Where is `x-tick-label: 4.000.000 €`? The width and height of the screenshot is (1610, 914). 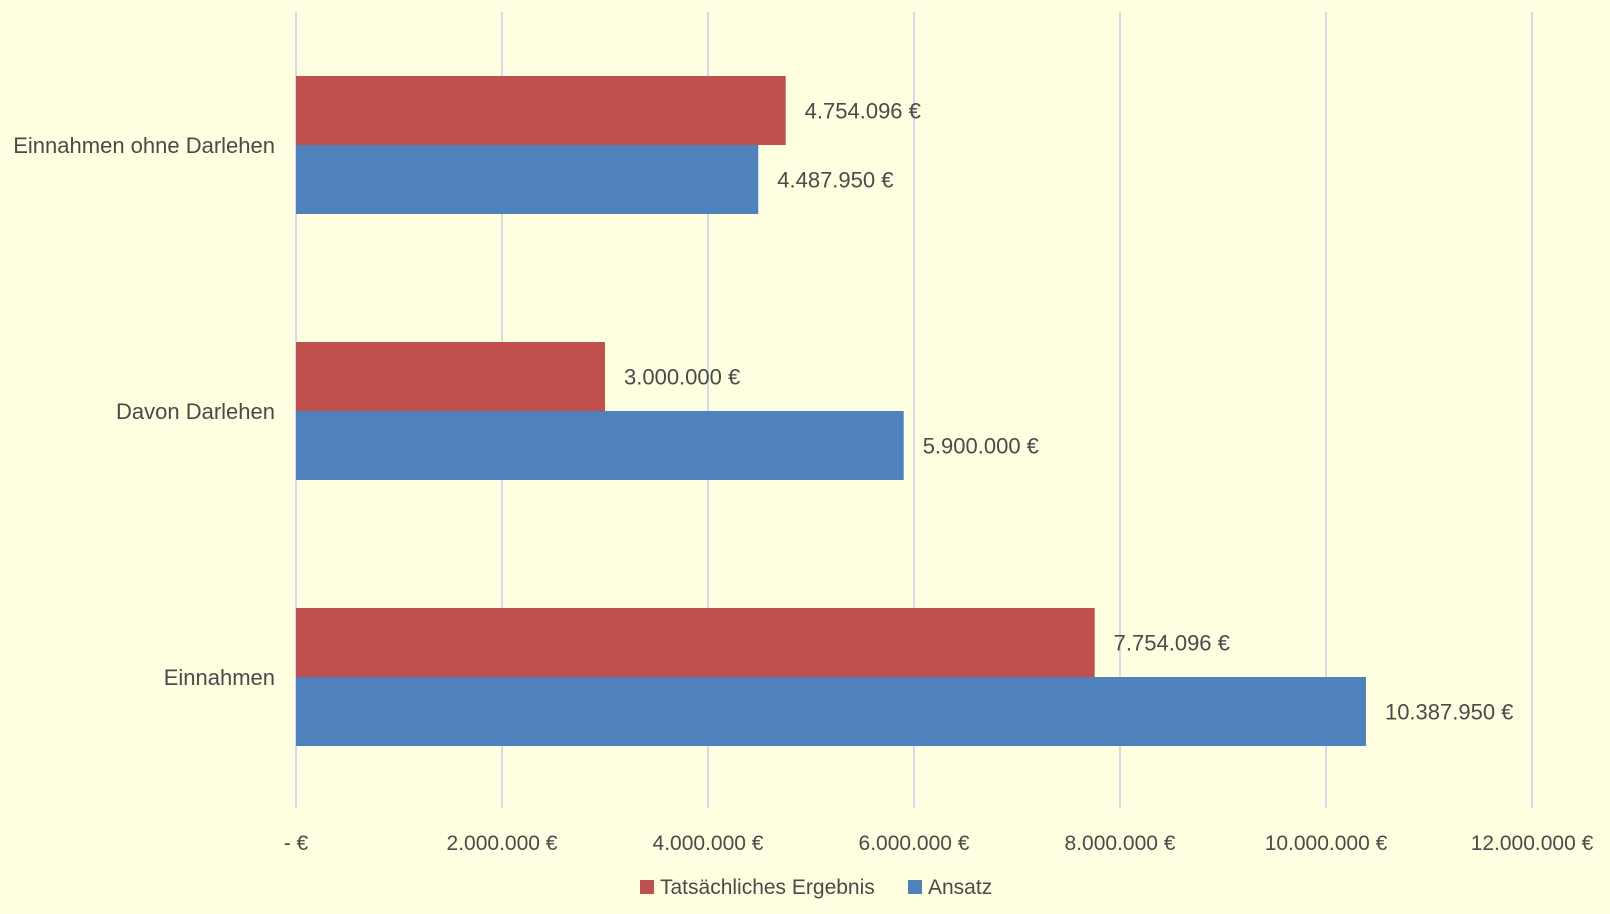 x-tick-label: 4.000.000 € is located at coordinates (708, 843).